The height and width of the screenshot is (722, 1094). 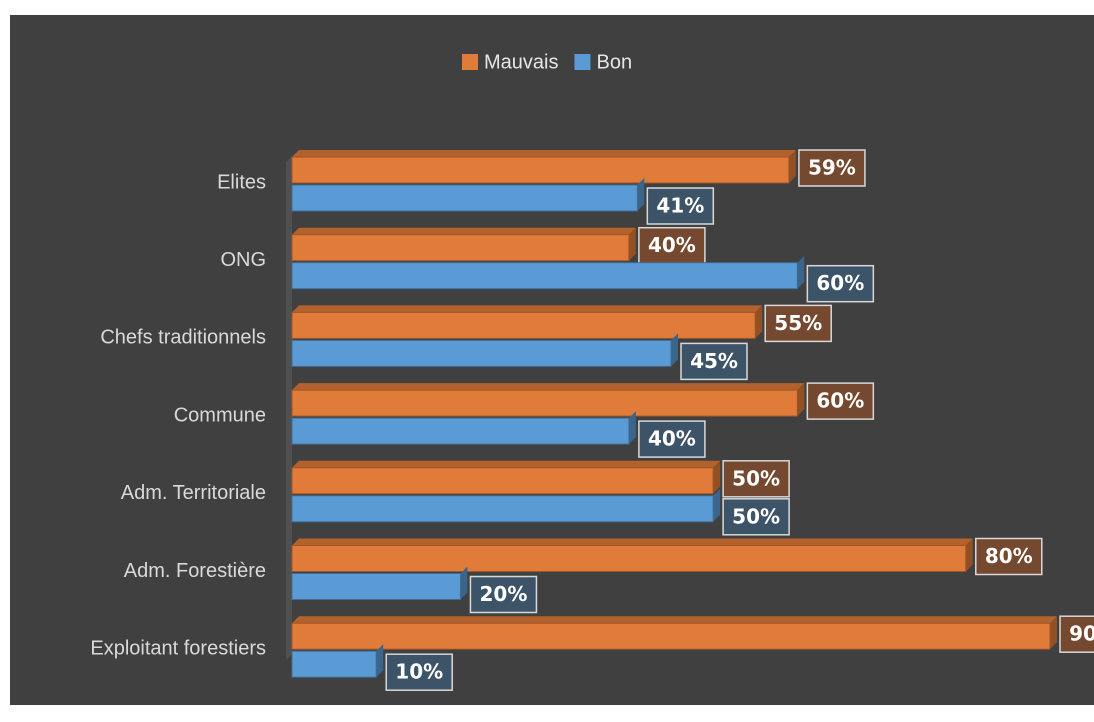 I want to click on category-label: Adm. Forestière, so click(x=195, y=571).